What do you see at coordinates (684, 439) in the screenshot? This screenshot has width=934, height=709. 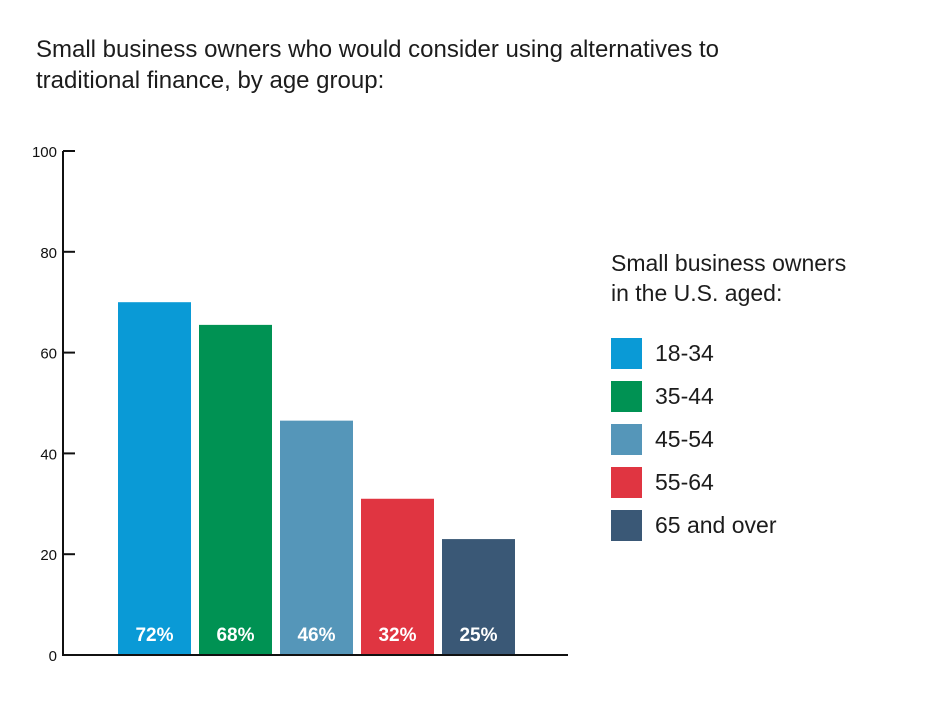 I see `legend-label: 45-54` at bounding box center [684, 439].